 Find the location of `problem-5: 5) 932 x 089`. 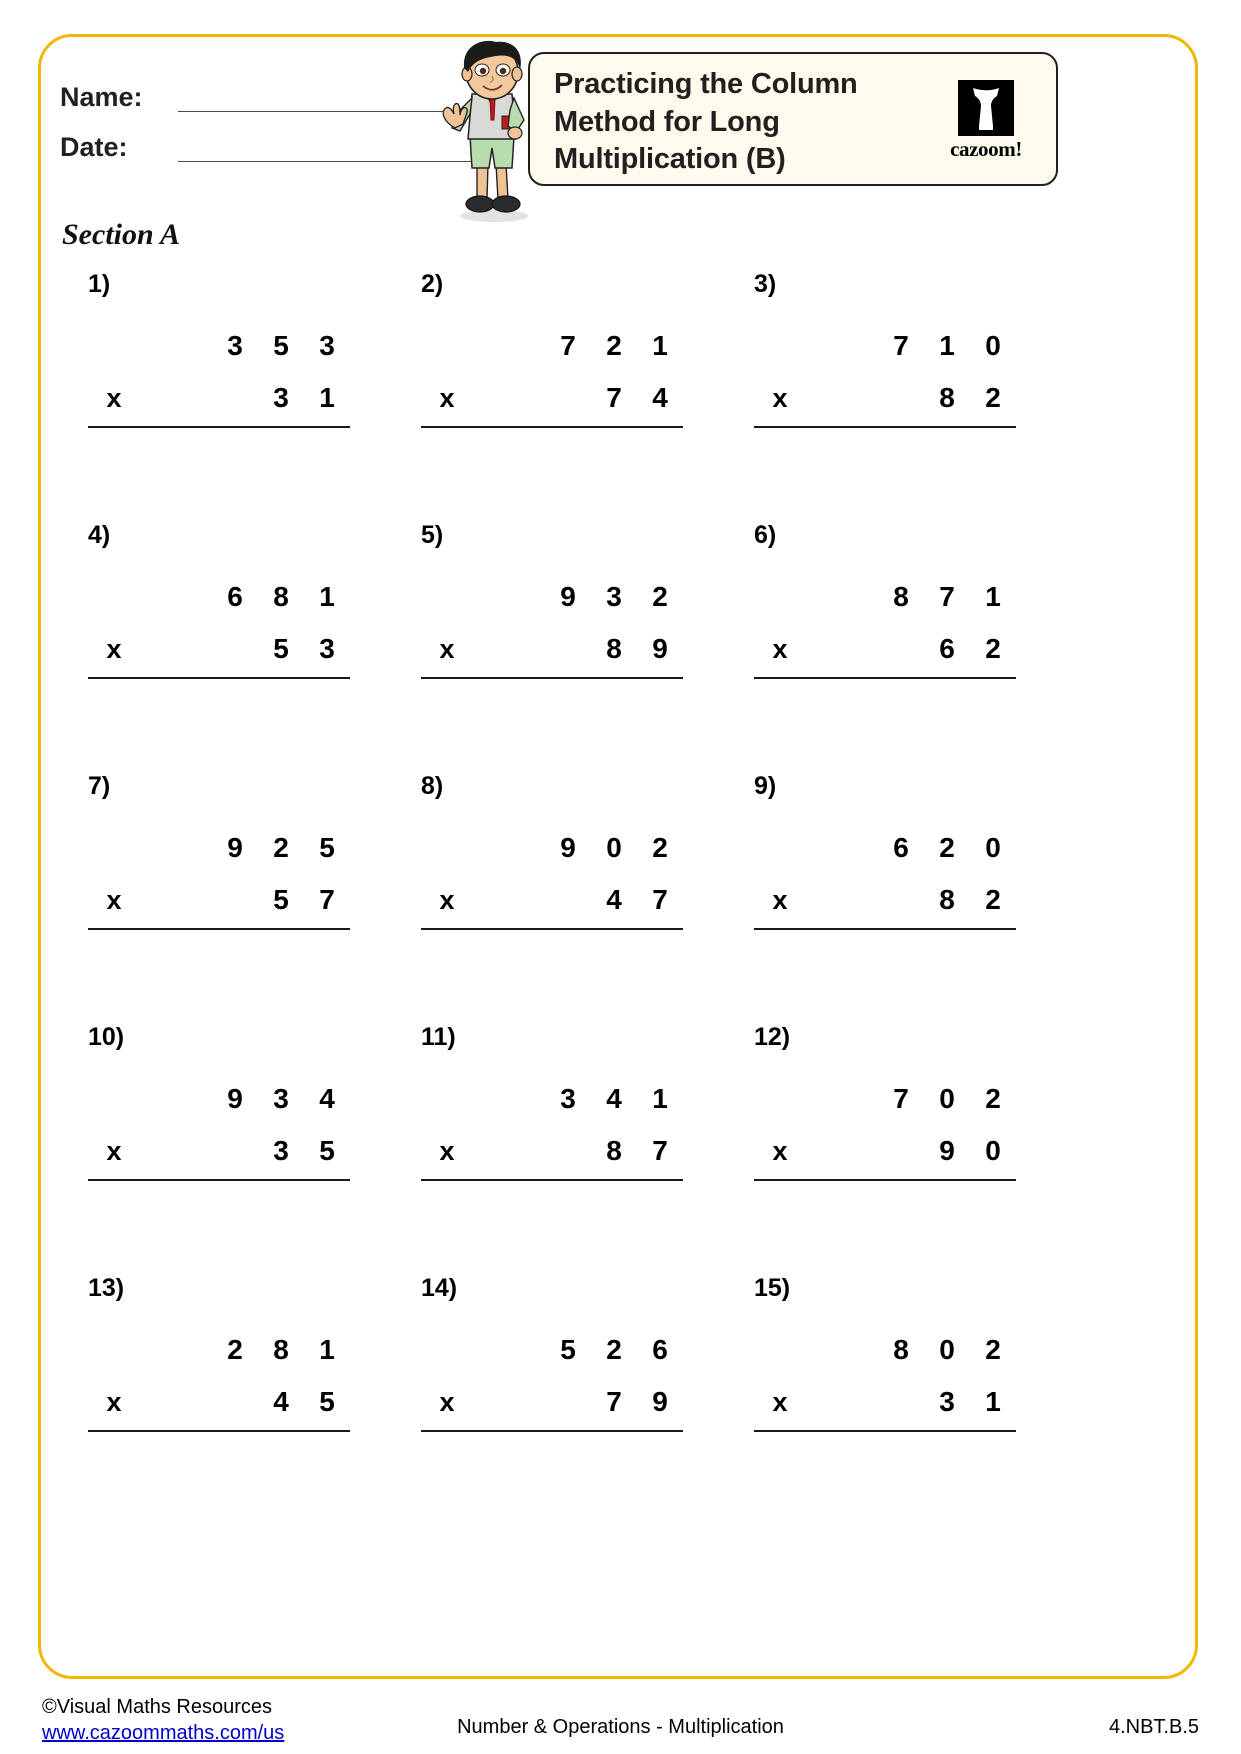

problem-5: 5) 932 x 089 is located at coordinates (561, 638).